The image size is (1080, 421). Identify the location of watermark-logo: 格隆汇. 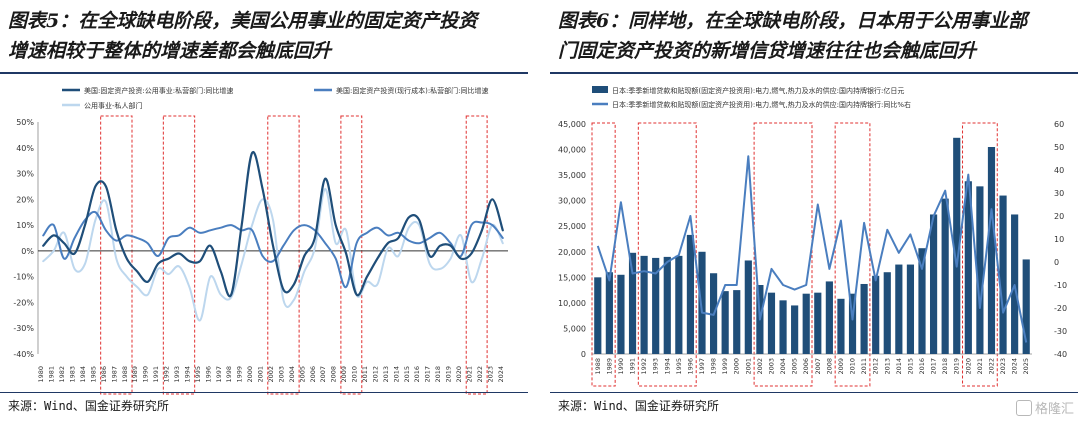
(1044, 407).